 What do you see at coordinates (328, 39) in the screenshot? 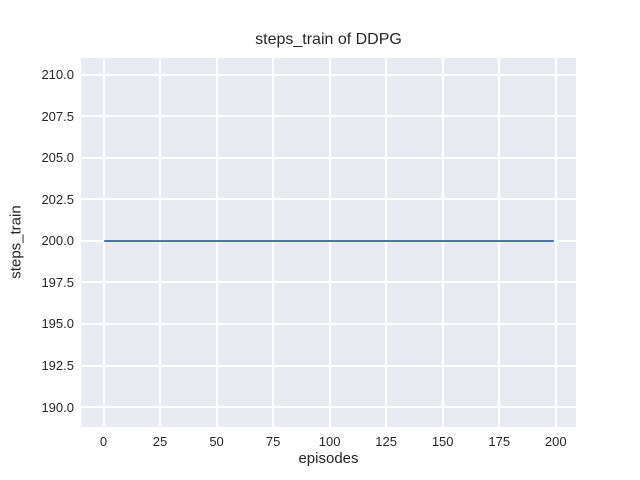
I see `chart-title: steps_train of DDPG` at bounding box center [328, 39].